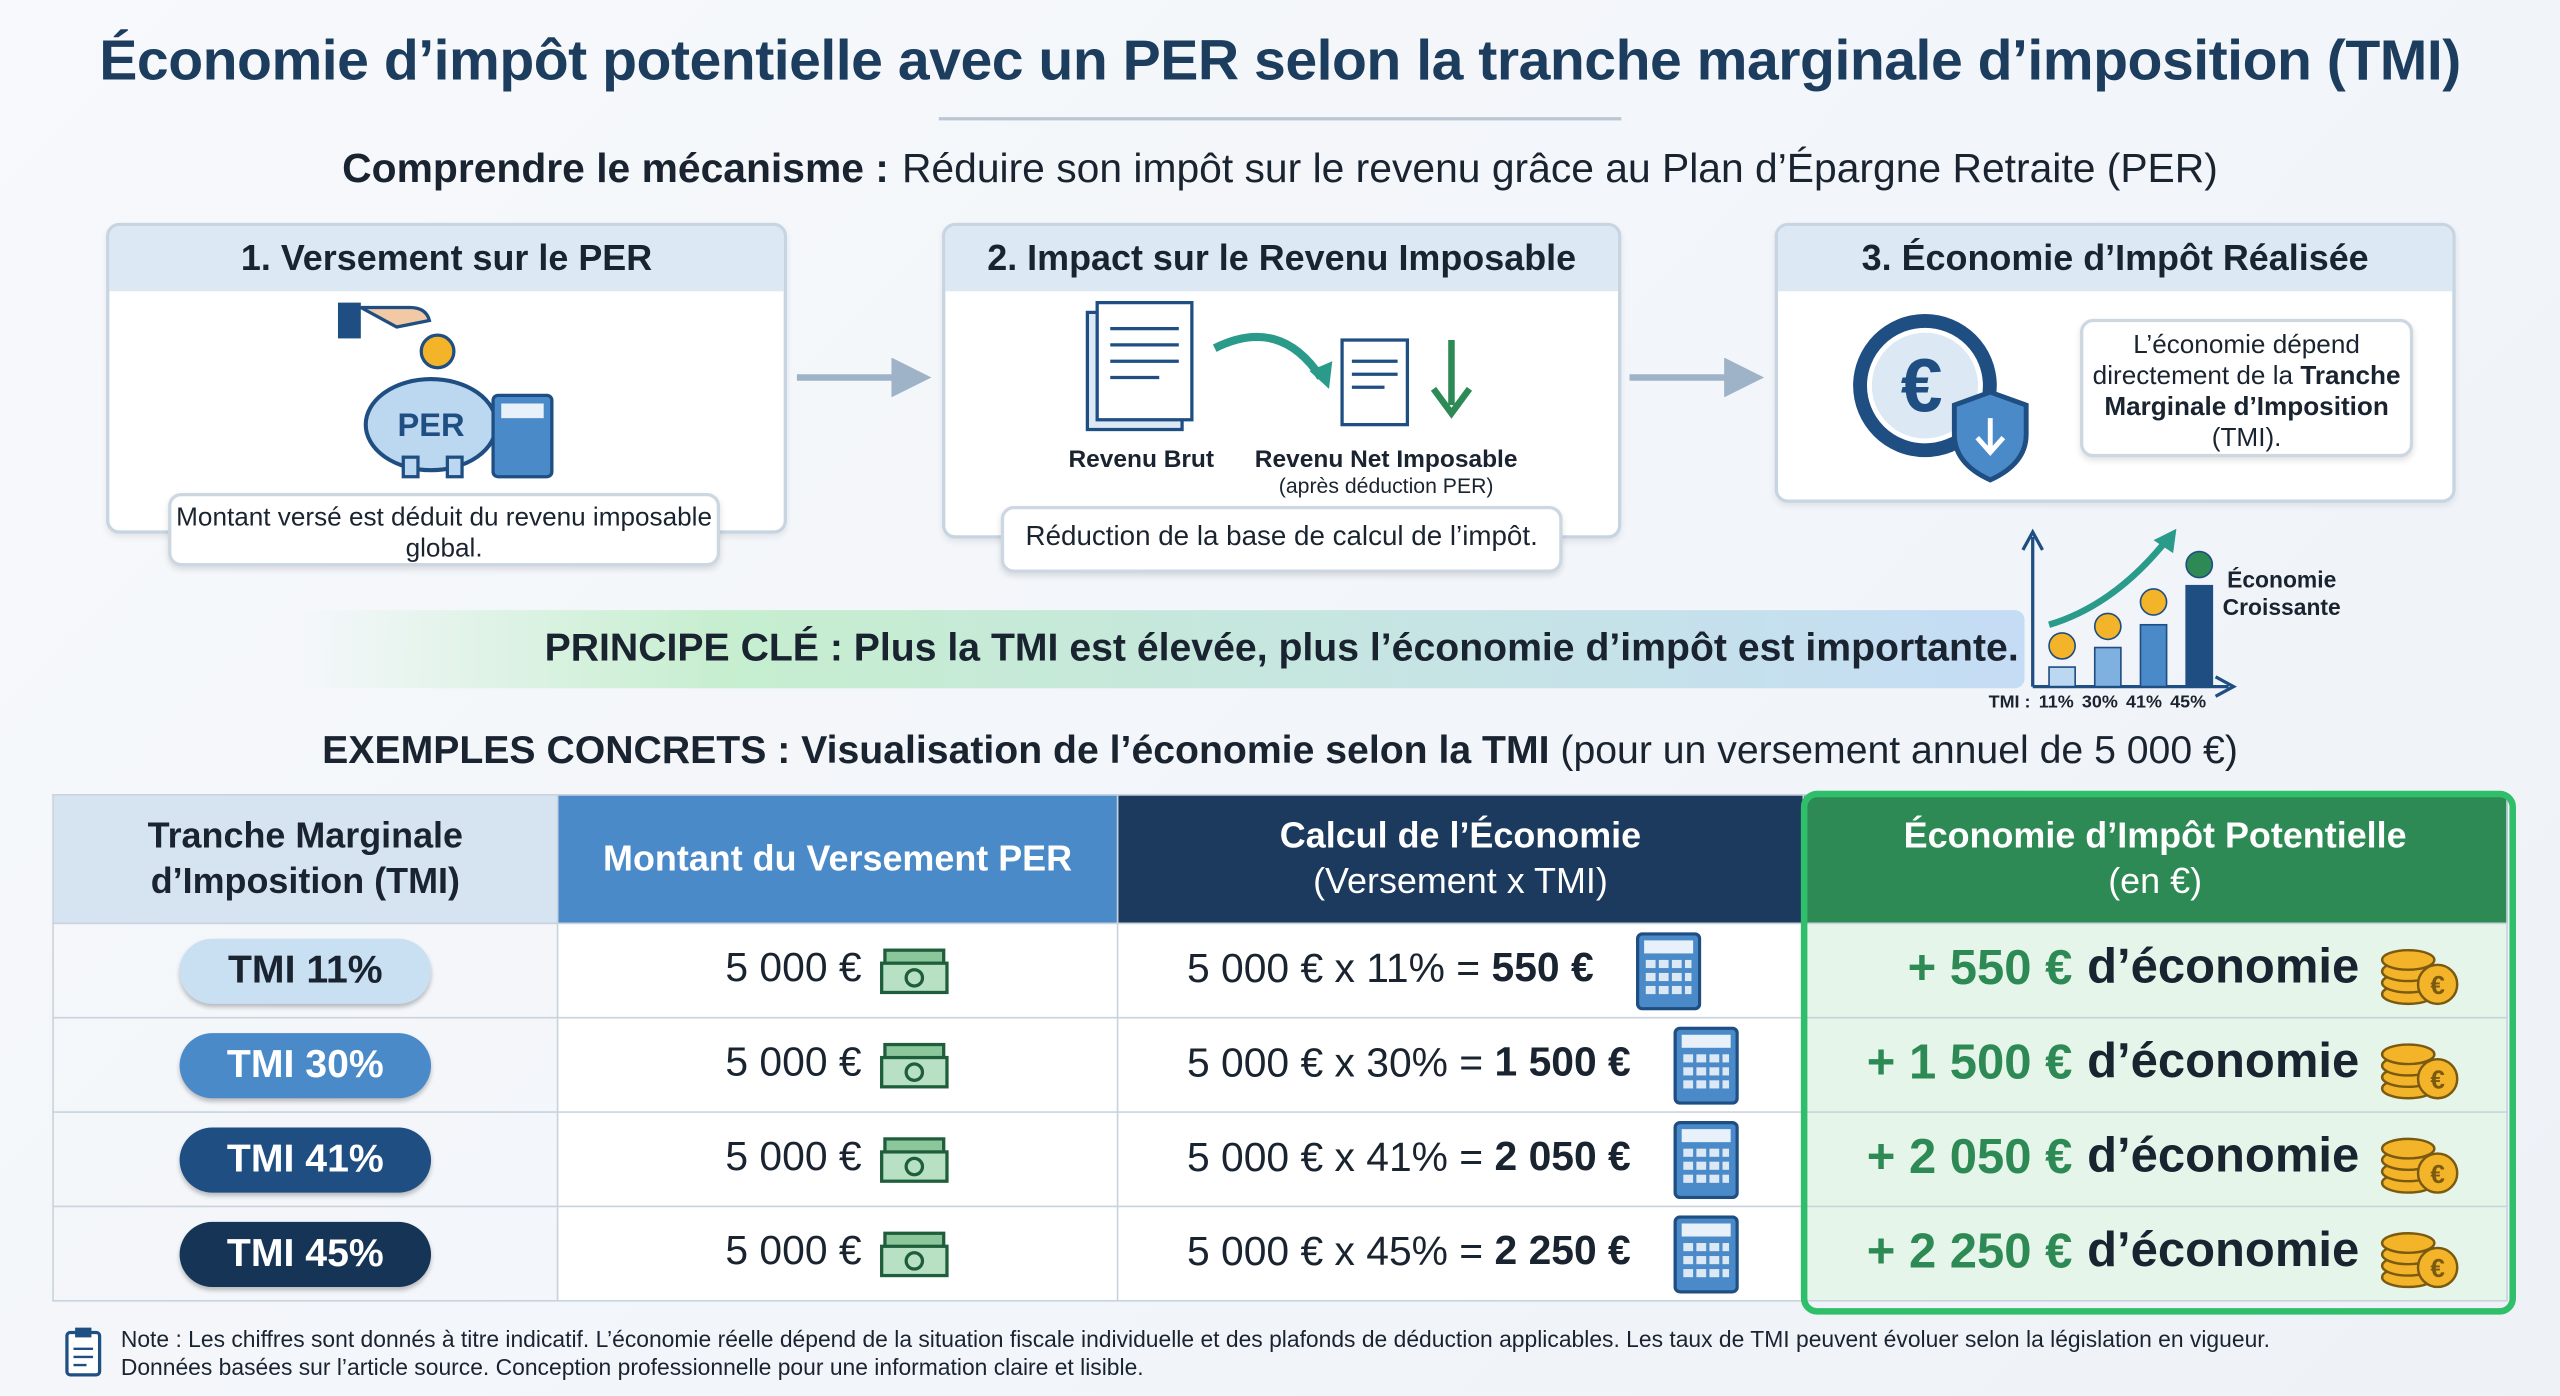 Image resolution: width=2560 pixels, height=1396 pixels. What do you see at coordinates (1335, 1062) in the screenshot?
I see `calc-formula: 5 000 € x 30% =` at bounding box center [1335, 1062].